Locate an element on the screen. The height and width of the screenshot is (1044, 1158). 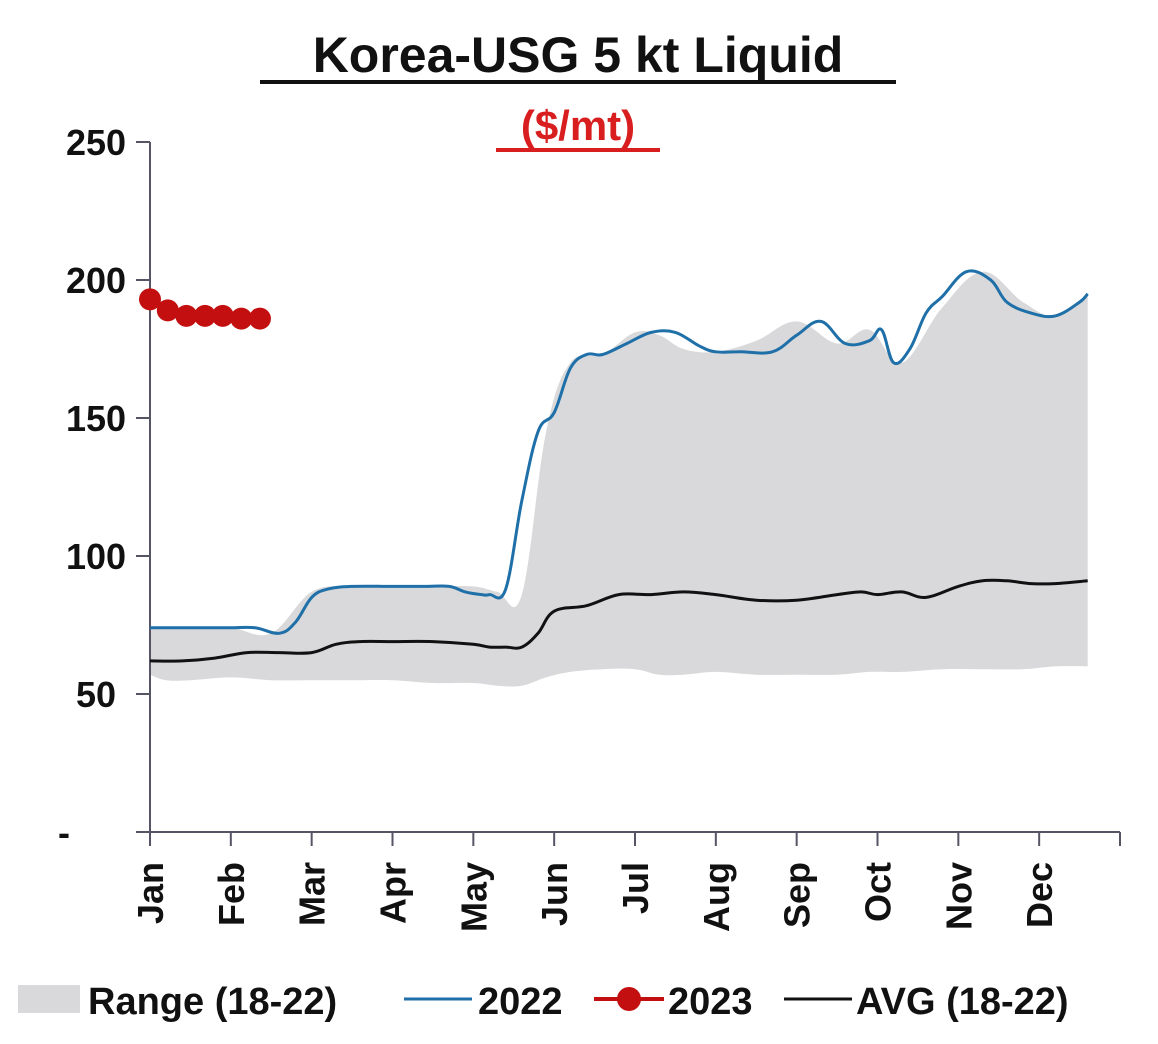
x-tick-label: Apr is located at coordinates (393, 893).